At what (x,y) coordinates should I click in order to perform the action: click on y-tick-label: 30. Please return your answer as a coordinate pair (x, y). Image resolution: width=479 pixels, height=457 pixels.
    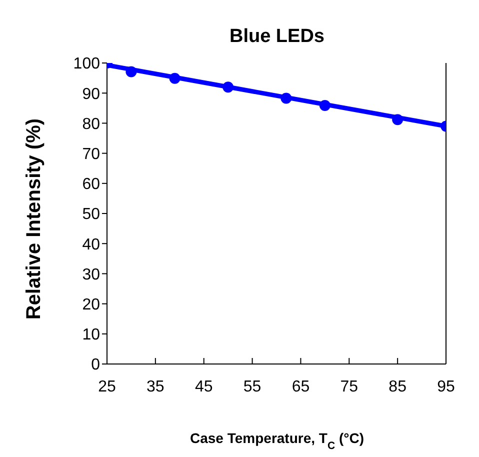
    Looking at the image, I should click on (91, 275).